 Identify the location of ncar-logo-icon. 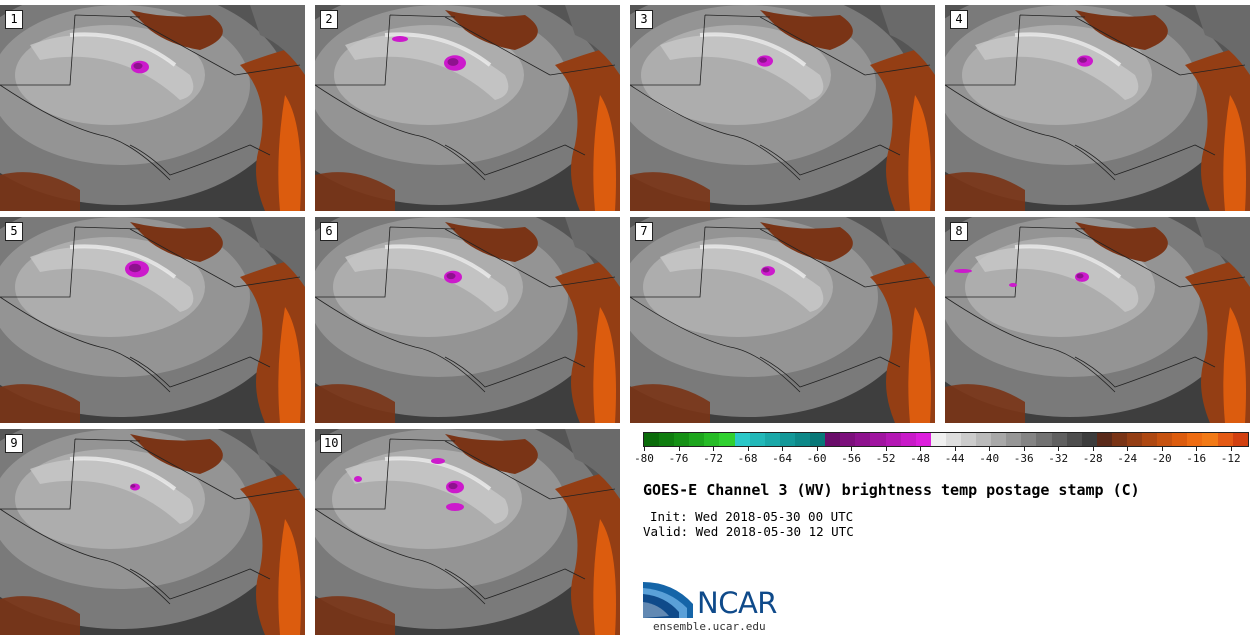
(668, 600).